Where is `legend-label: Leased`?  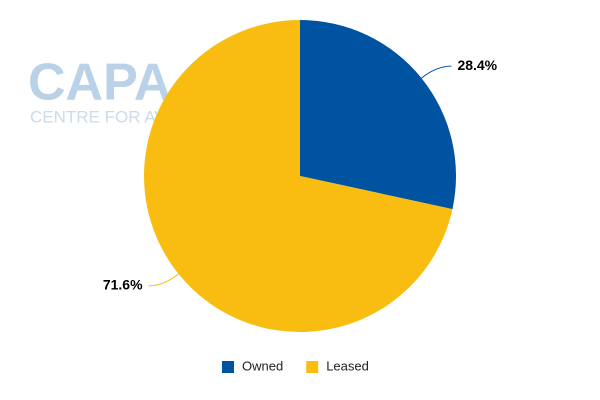
legend-label: Leased is located at coordinates (347, 365).